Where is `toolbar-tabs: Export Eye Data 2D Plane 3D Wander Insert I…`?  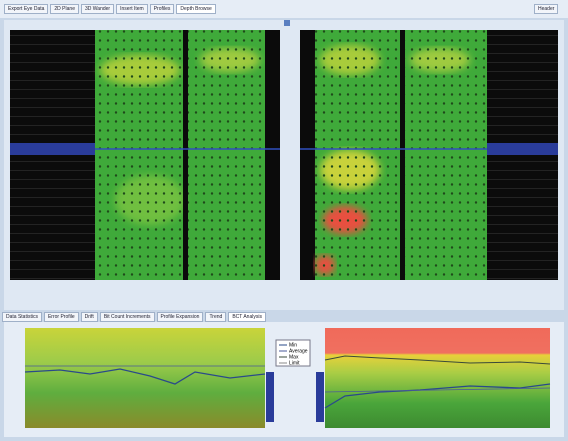
toolbar-tabs: Export Eye Data 2D Plane 3D Wander Insert I… is located at coordinates (110, 9).